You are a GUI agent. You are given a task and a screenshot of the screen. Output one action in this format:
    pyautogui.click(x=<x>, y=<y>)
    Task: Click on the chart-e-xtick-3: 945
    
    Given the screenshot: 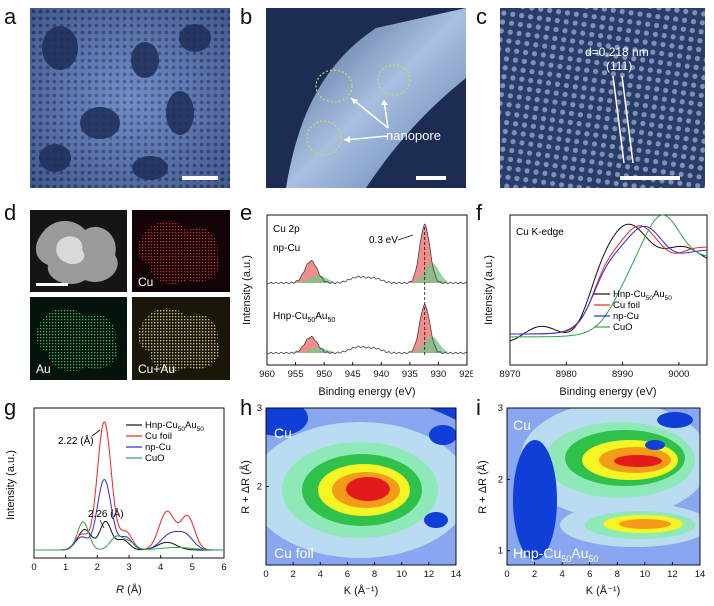 What is the action you would take?
    pyautogui.click(x=353, y=374)
    